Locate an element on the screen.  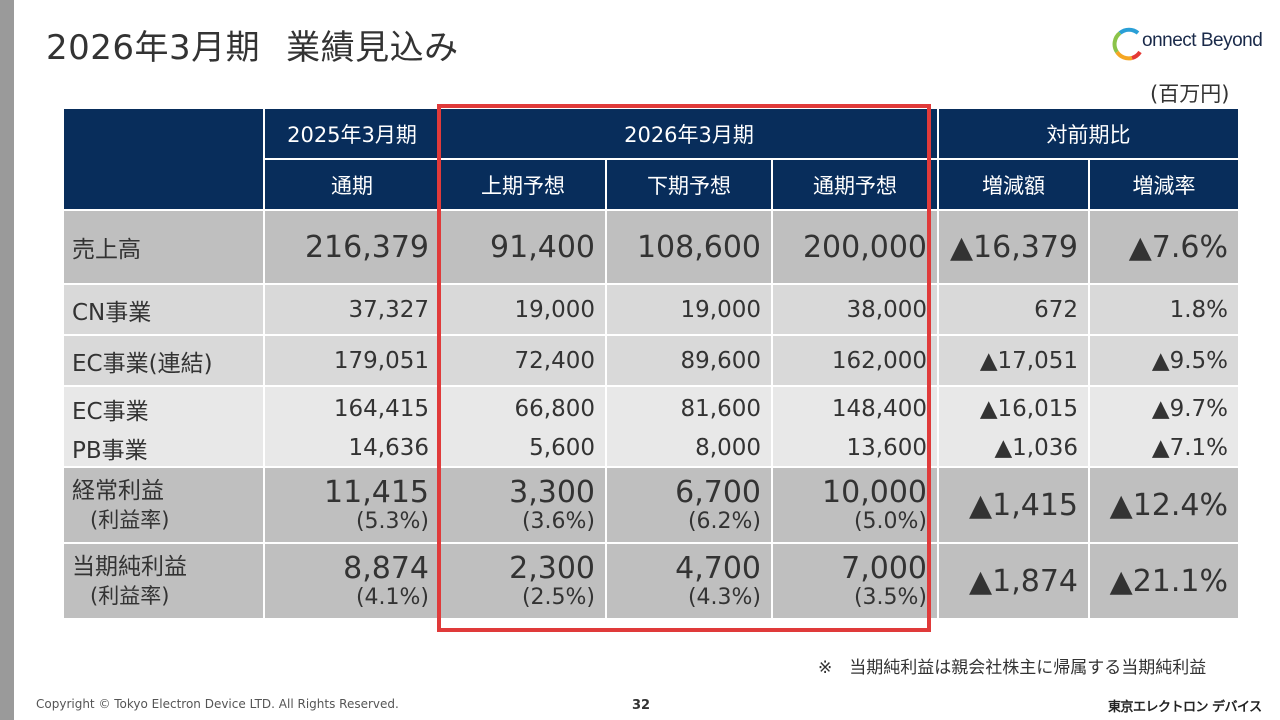
cell-value: ▲7.6% is located at coordinates (1164, 247).